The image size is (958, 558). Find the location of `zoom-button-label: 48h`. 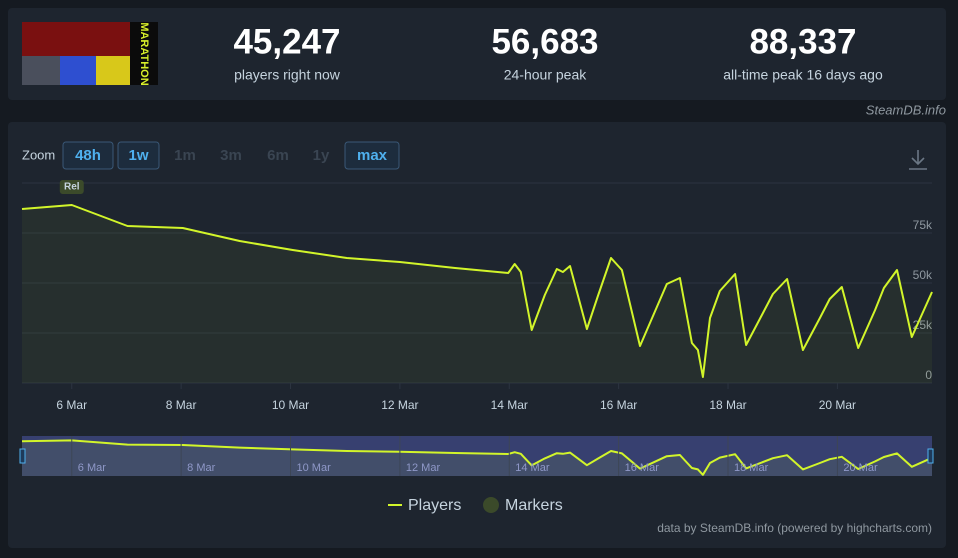

zoom-button-label: 48h is located at coordinates (88, 155).